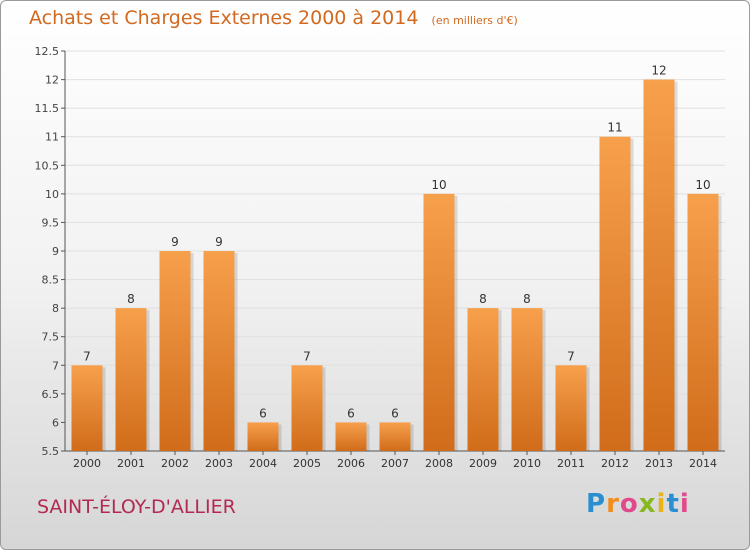 The image size is (750, 550). What do you see at coordinates (527, 463) in the screenshot?
I see `x-tick-label: 2010` at bounding box center [527, 463].